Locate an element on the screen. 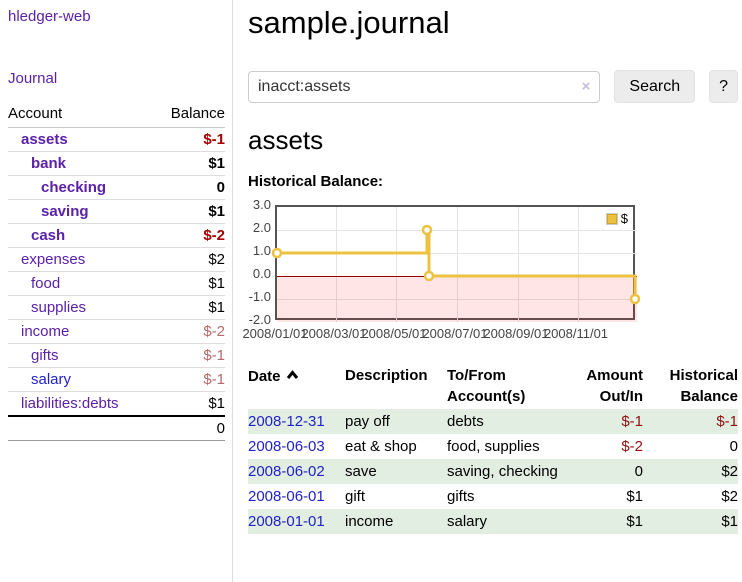 This screenshot has height=582, width=742. sidebar-item-journal: Journal is located at coordinates (33, 78).